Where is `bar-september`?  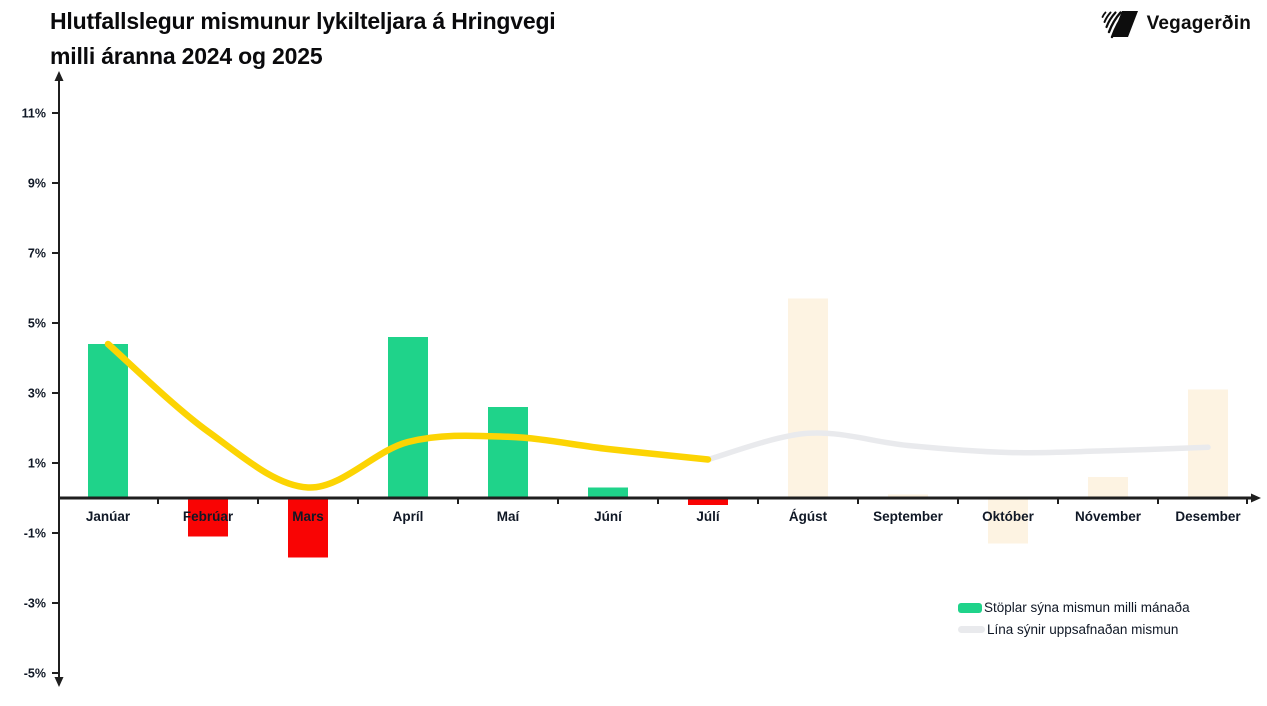 bar-september is located at coordinates (908, 496).